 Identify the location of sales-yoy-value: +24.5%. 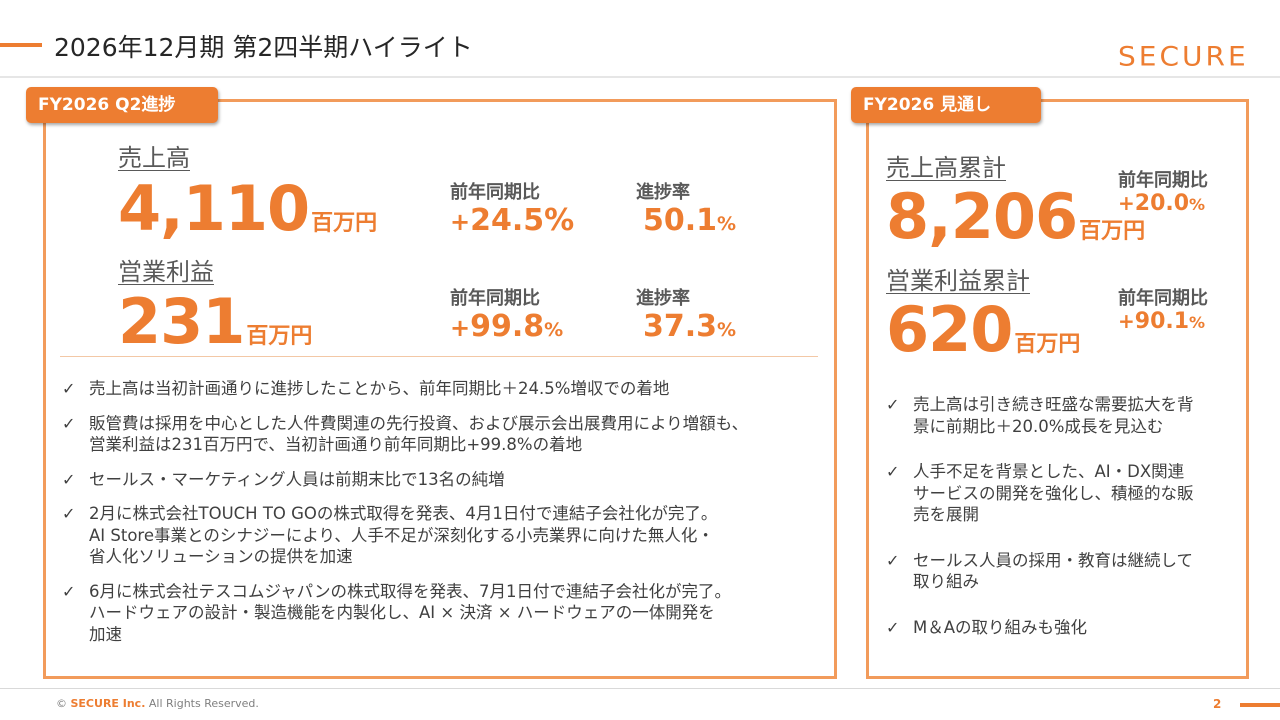
(512, 221).